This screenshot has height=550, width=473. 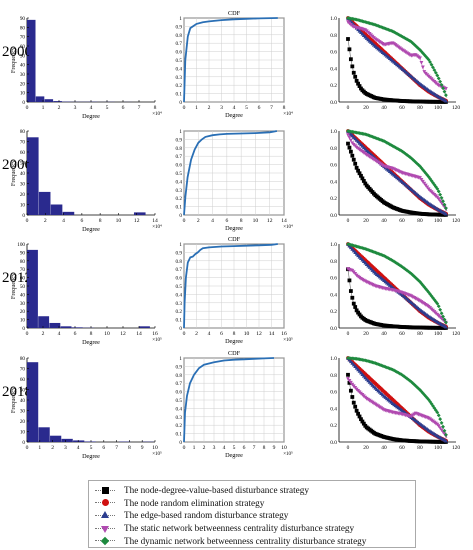 What do you see at coordinates (179, 174) in the screenshot?
I see `y-tick-label: 0.5` at bounding box center [179, 174].